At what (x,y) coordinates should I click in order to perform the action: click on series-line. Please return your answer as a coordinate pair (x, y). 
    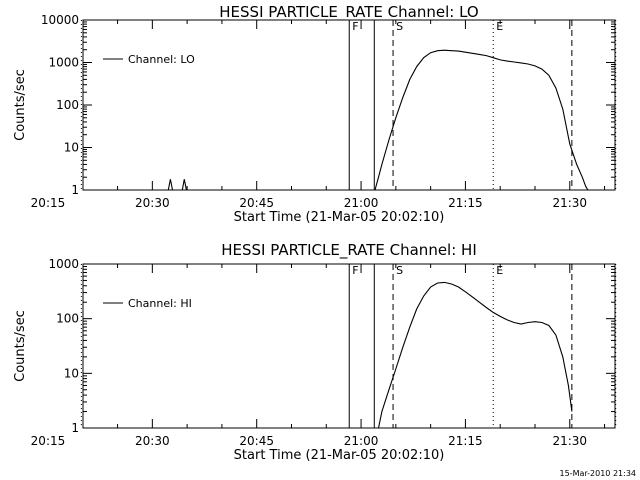
    Looking at the image, I should click on (475, 355).